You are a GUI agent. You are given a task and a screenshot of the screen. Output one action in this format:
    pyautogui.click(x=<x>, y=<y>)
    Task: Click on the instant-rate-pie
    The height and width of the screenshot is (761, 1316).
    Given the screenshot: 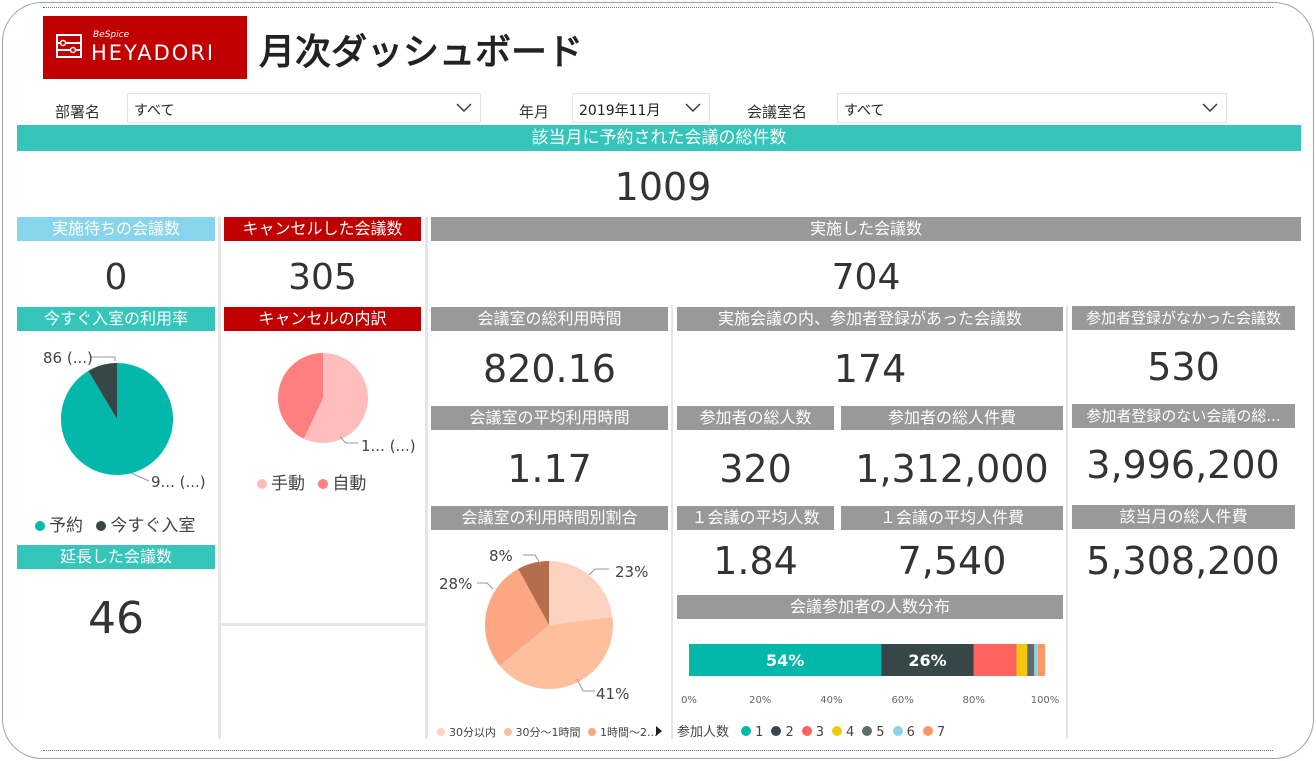 What is the action you would take?
    pyautogui.click(x=117, y=419)
    